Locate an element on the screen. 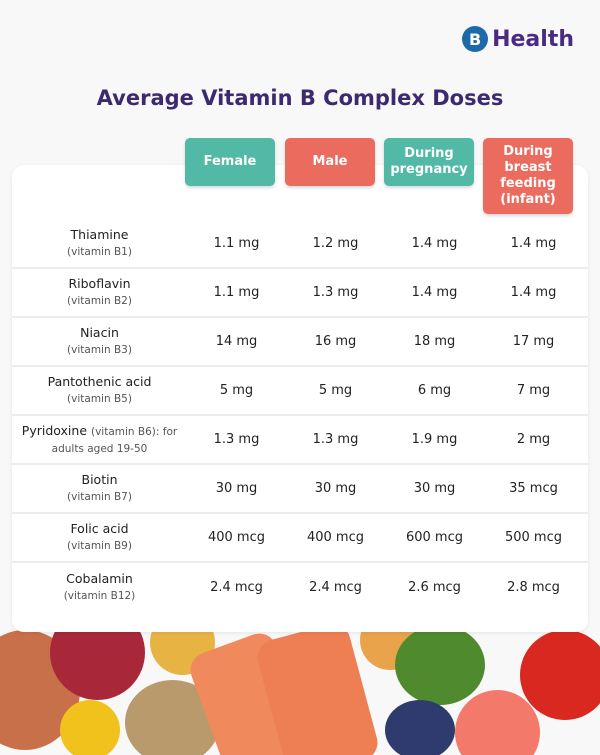 This screenshot has width=600, height=755. vitamin-label: Biotin is located at coordinates (99, 480).